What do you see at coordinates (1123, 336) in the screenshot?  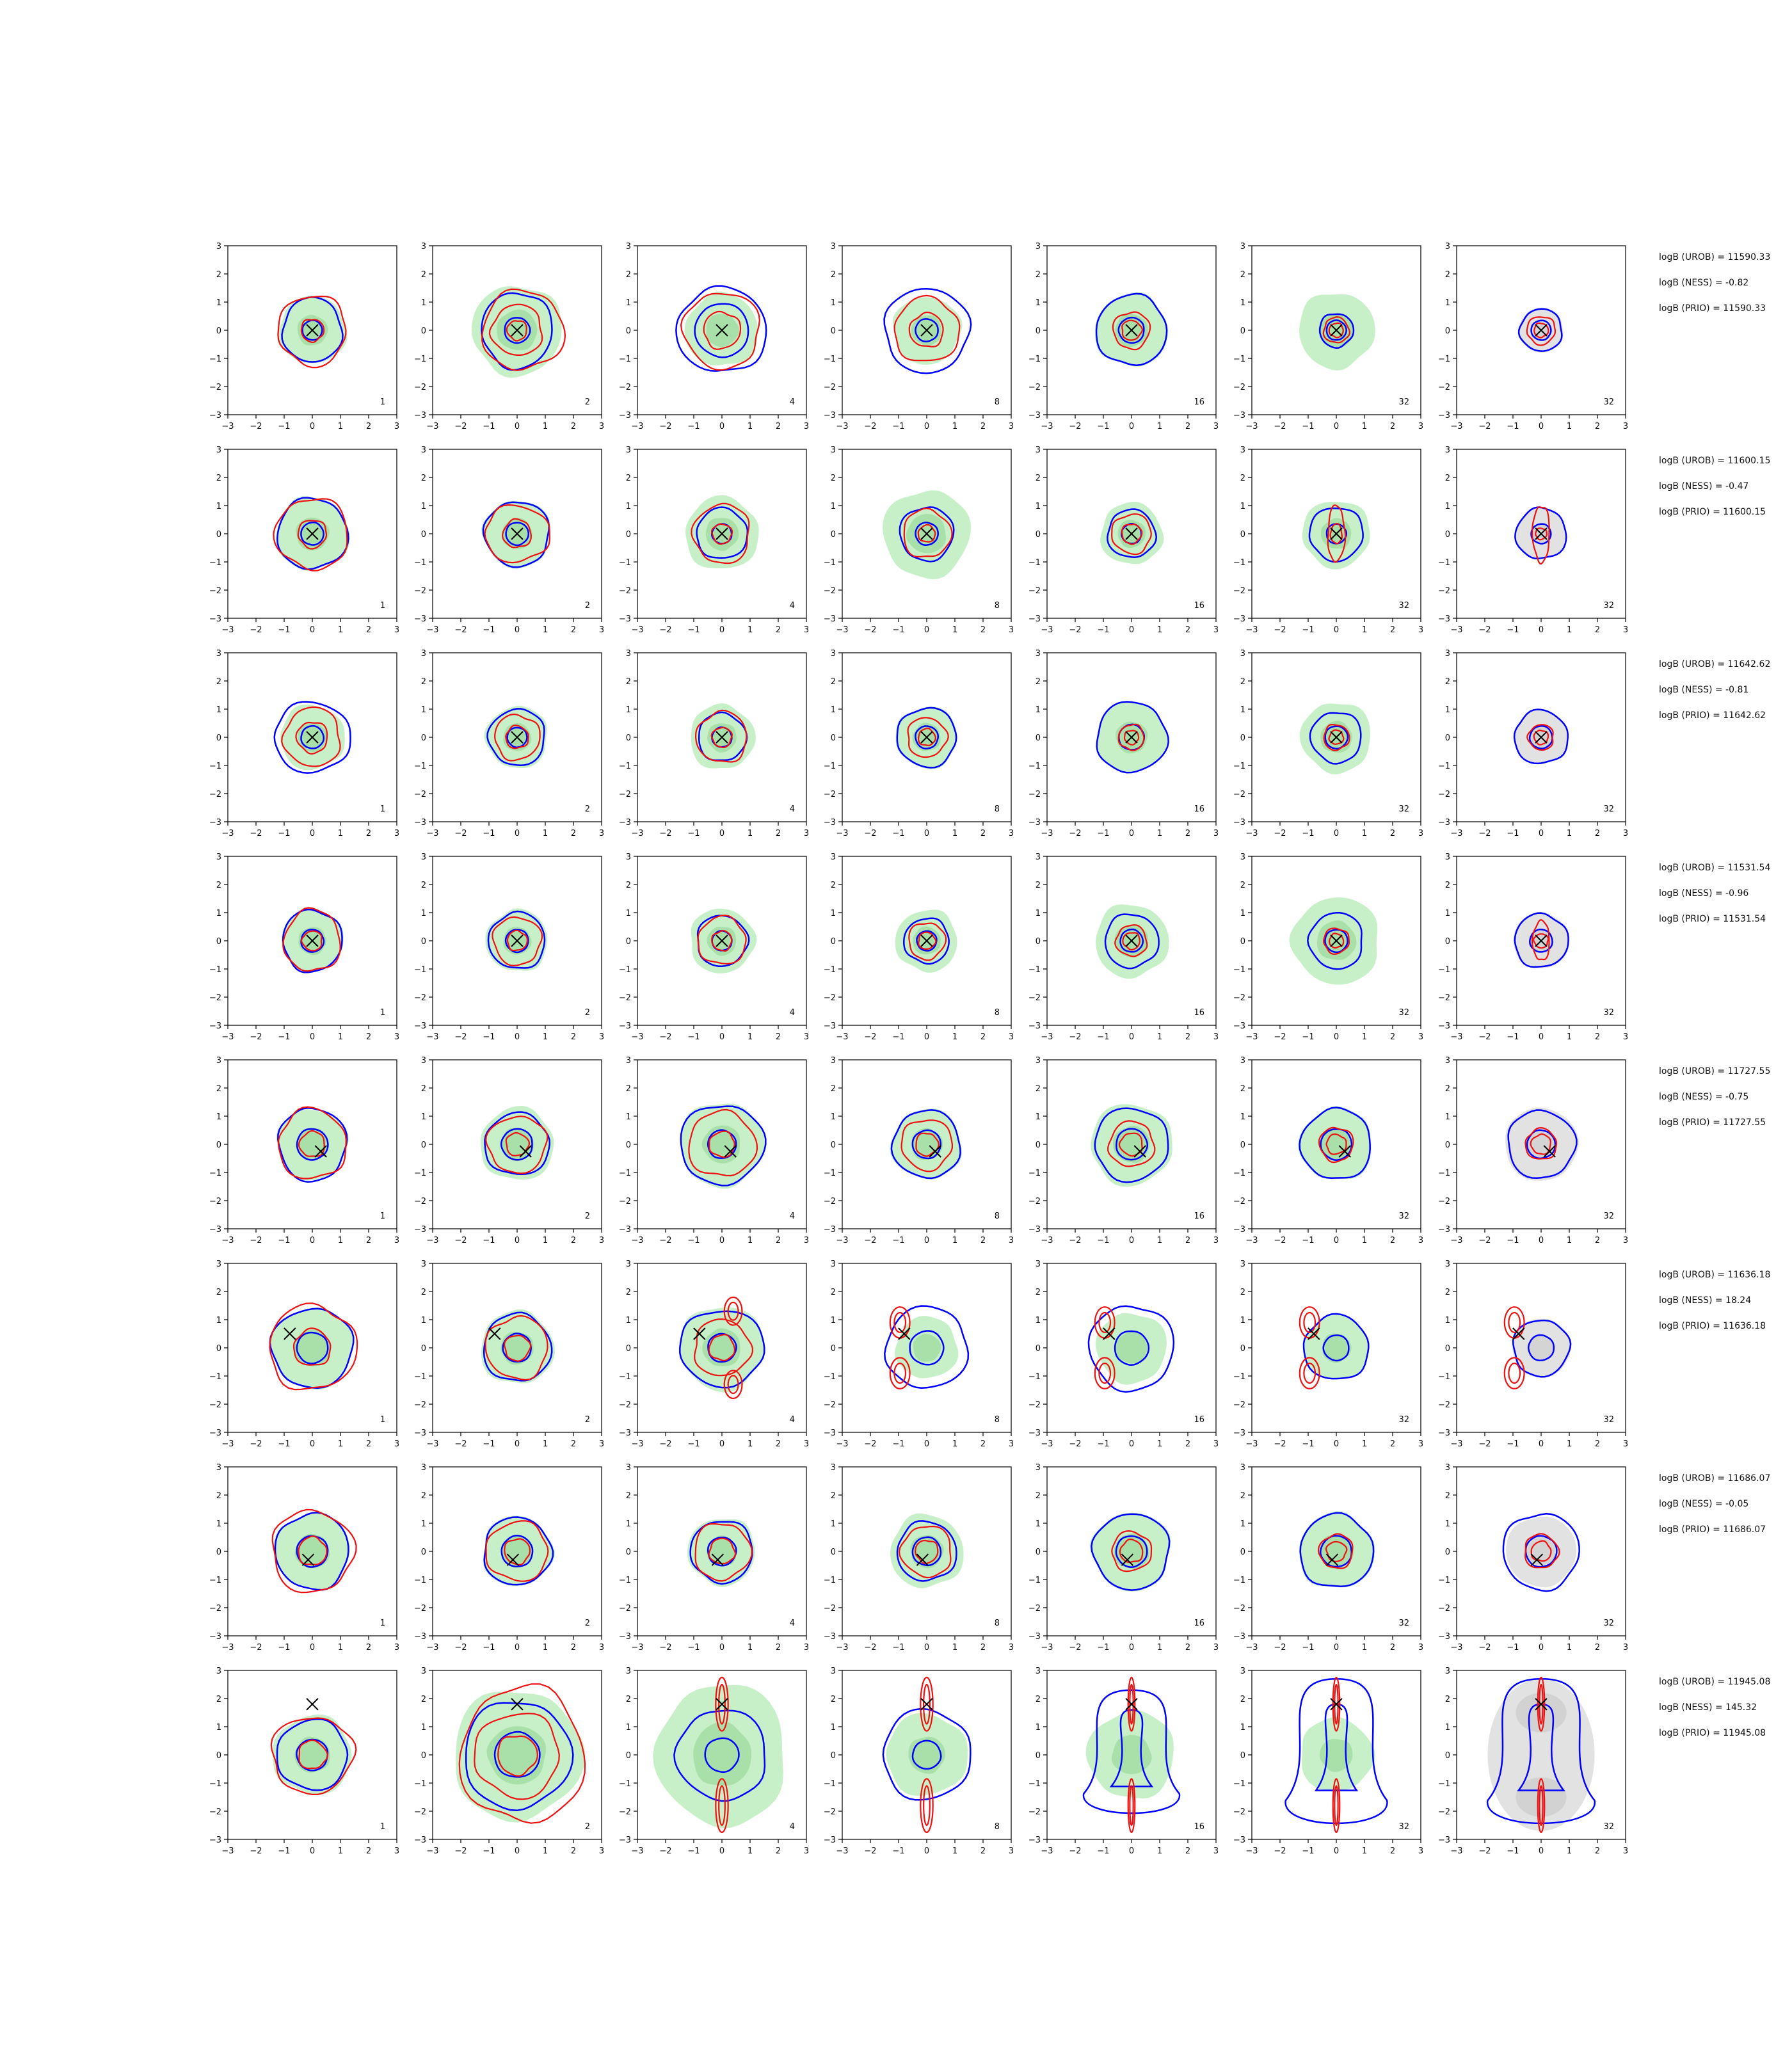 I see `panel-r1-c5: −3−3 −2 −2 −1 −1 0 0 1 1 2 2 3 3 16` at bounding box center [1123, 336].